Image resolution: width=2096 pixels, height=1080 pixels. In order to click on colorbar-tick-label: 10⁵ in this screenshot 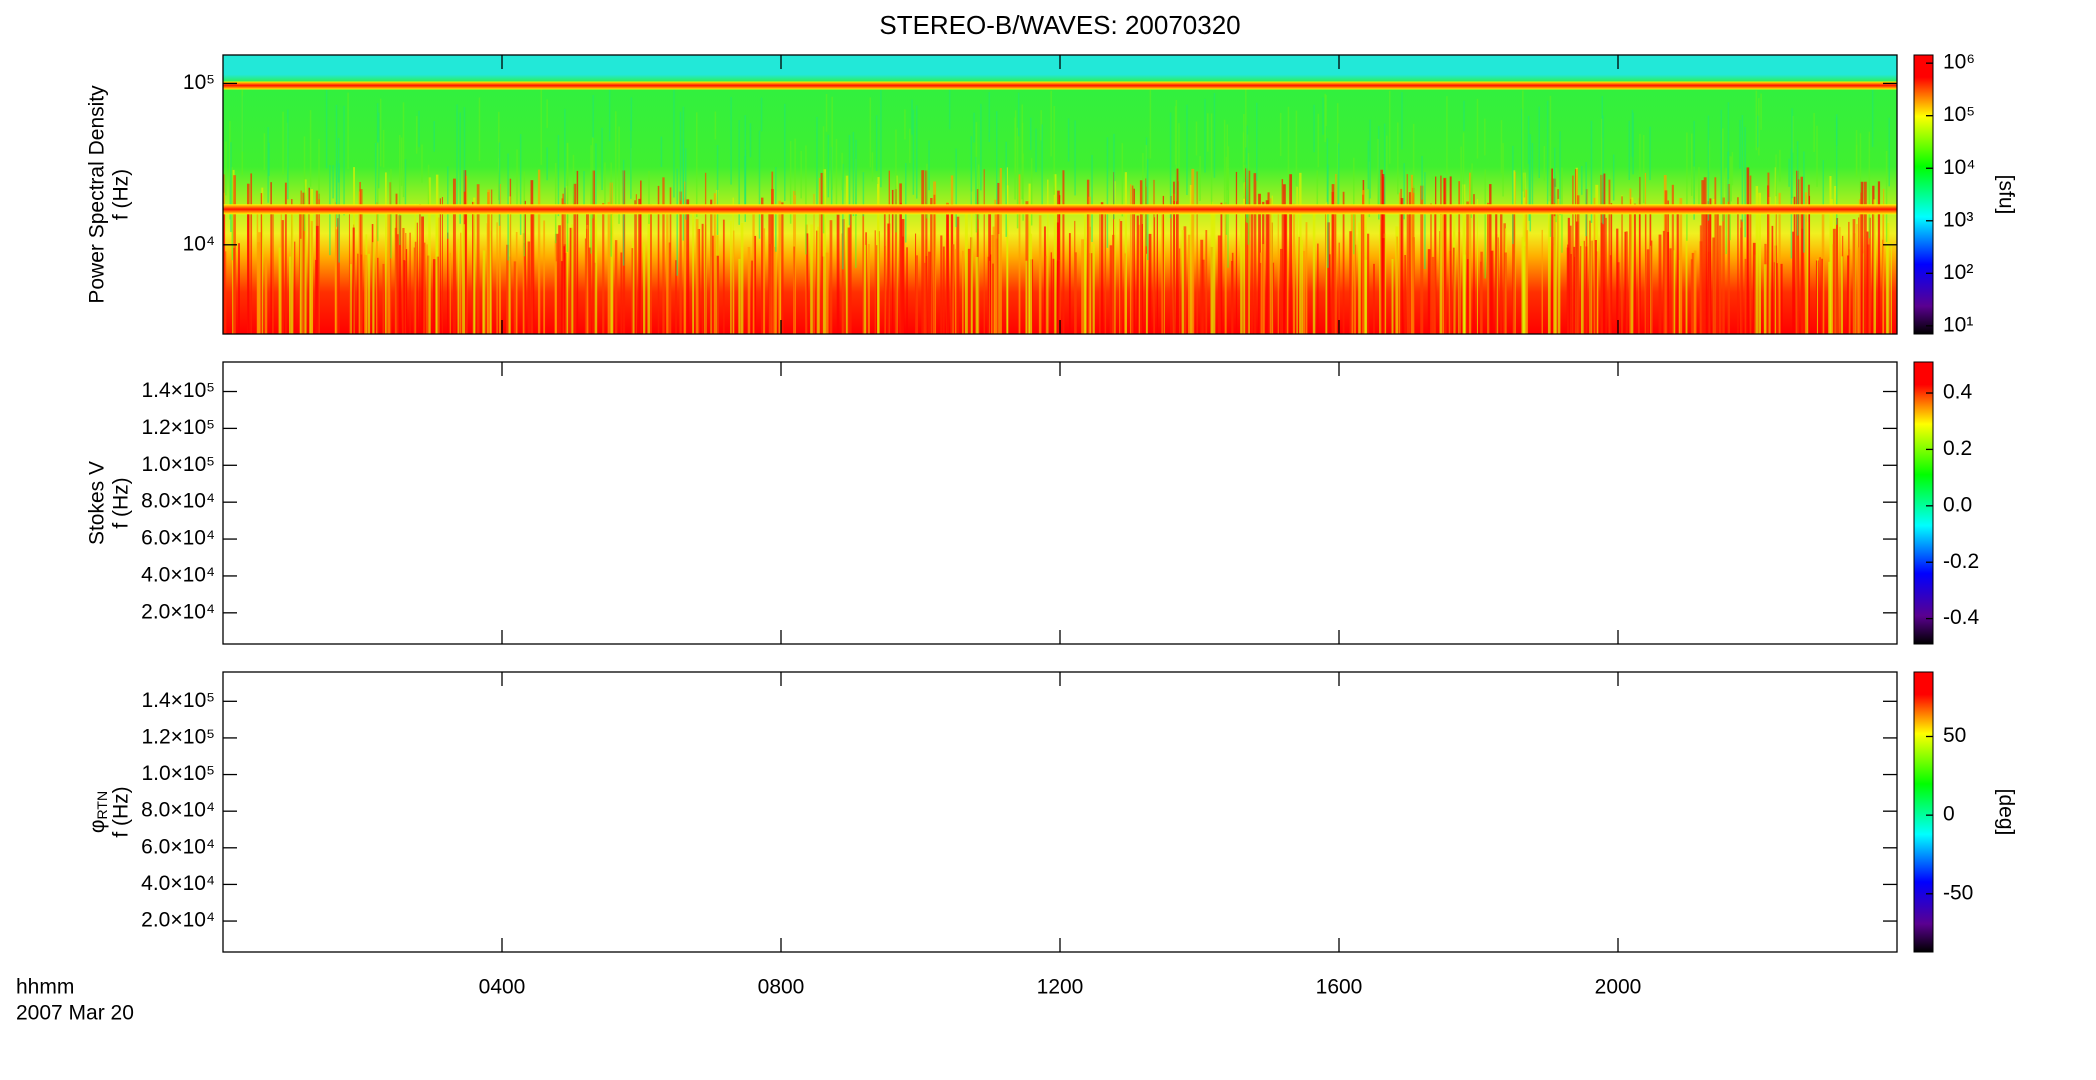, I will do `click(1959, 114)`.